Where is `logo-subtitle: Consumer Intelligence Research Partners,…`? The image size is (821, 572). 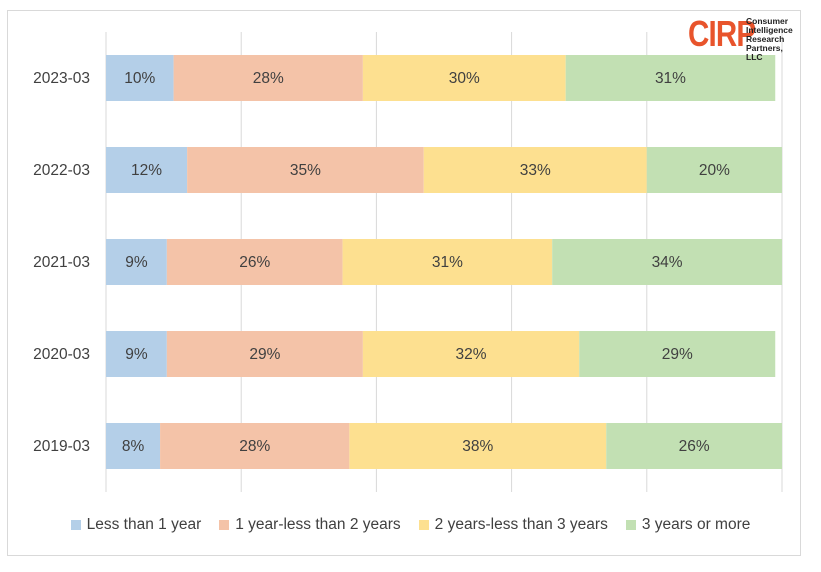 logo-subtitle: Consumer Intelligence Research Partners,… is located at coordinates (769, 39).